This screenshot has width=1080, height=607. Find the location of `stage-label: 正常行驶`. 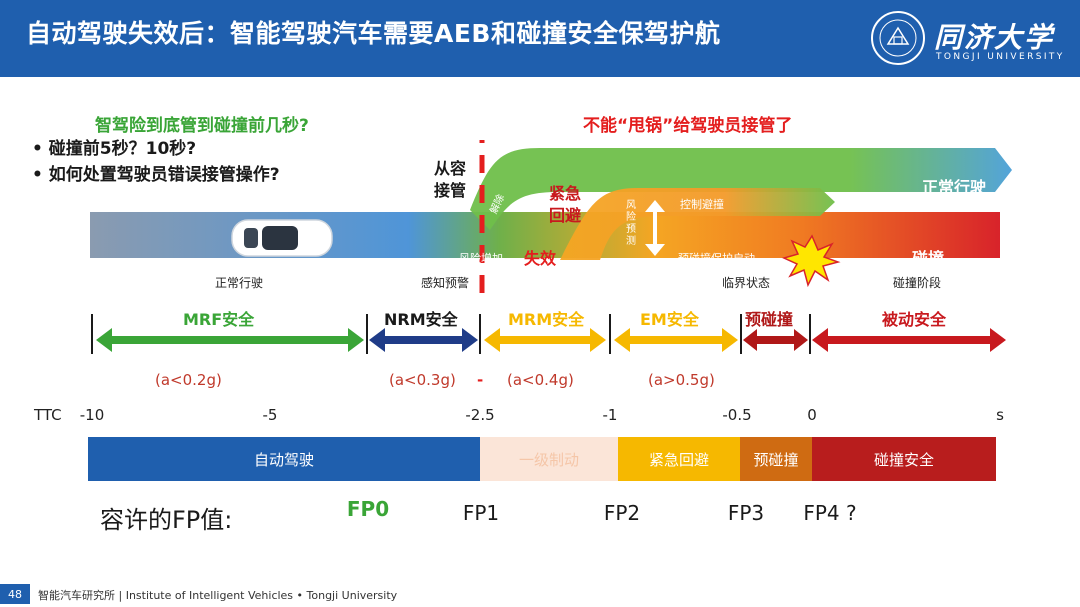

stage-label: 正常行驶 is located at coordinates (239, 283).